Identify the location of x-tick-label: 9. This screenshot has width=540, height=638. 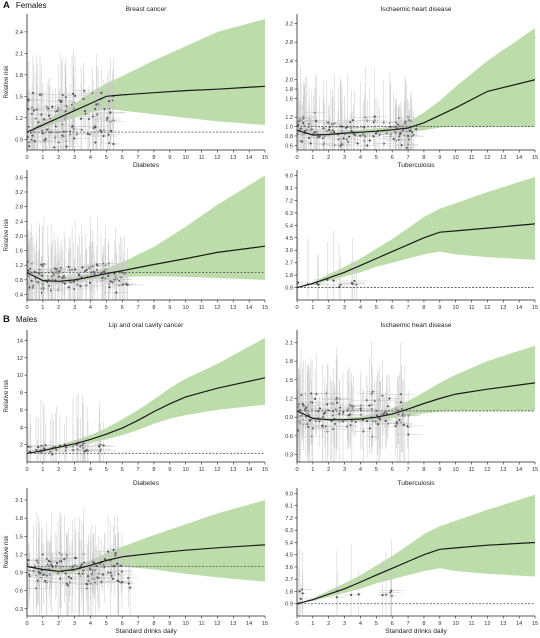
(169, 624).